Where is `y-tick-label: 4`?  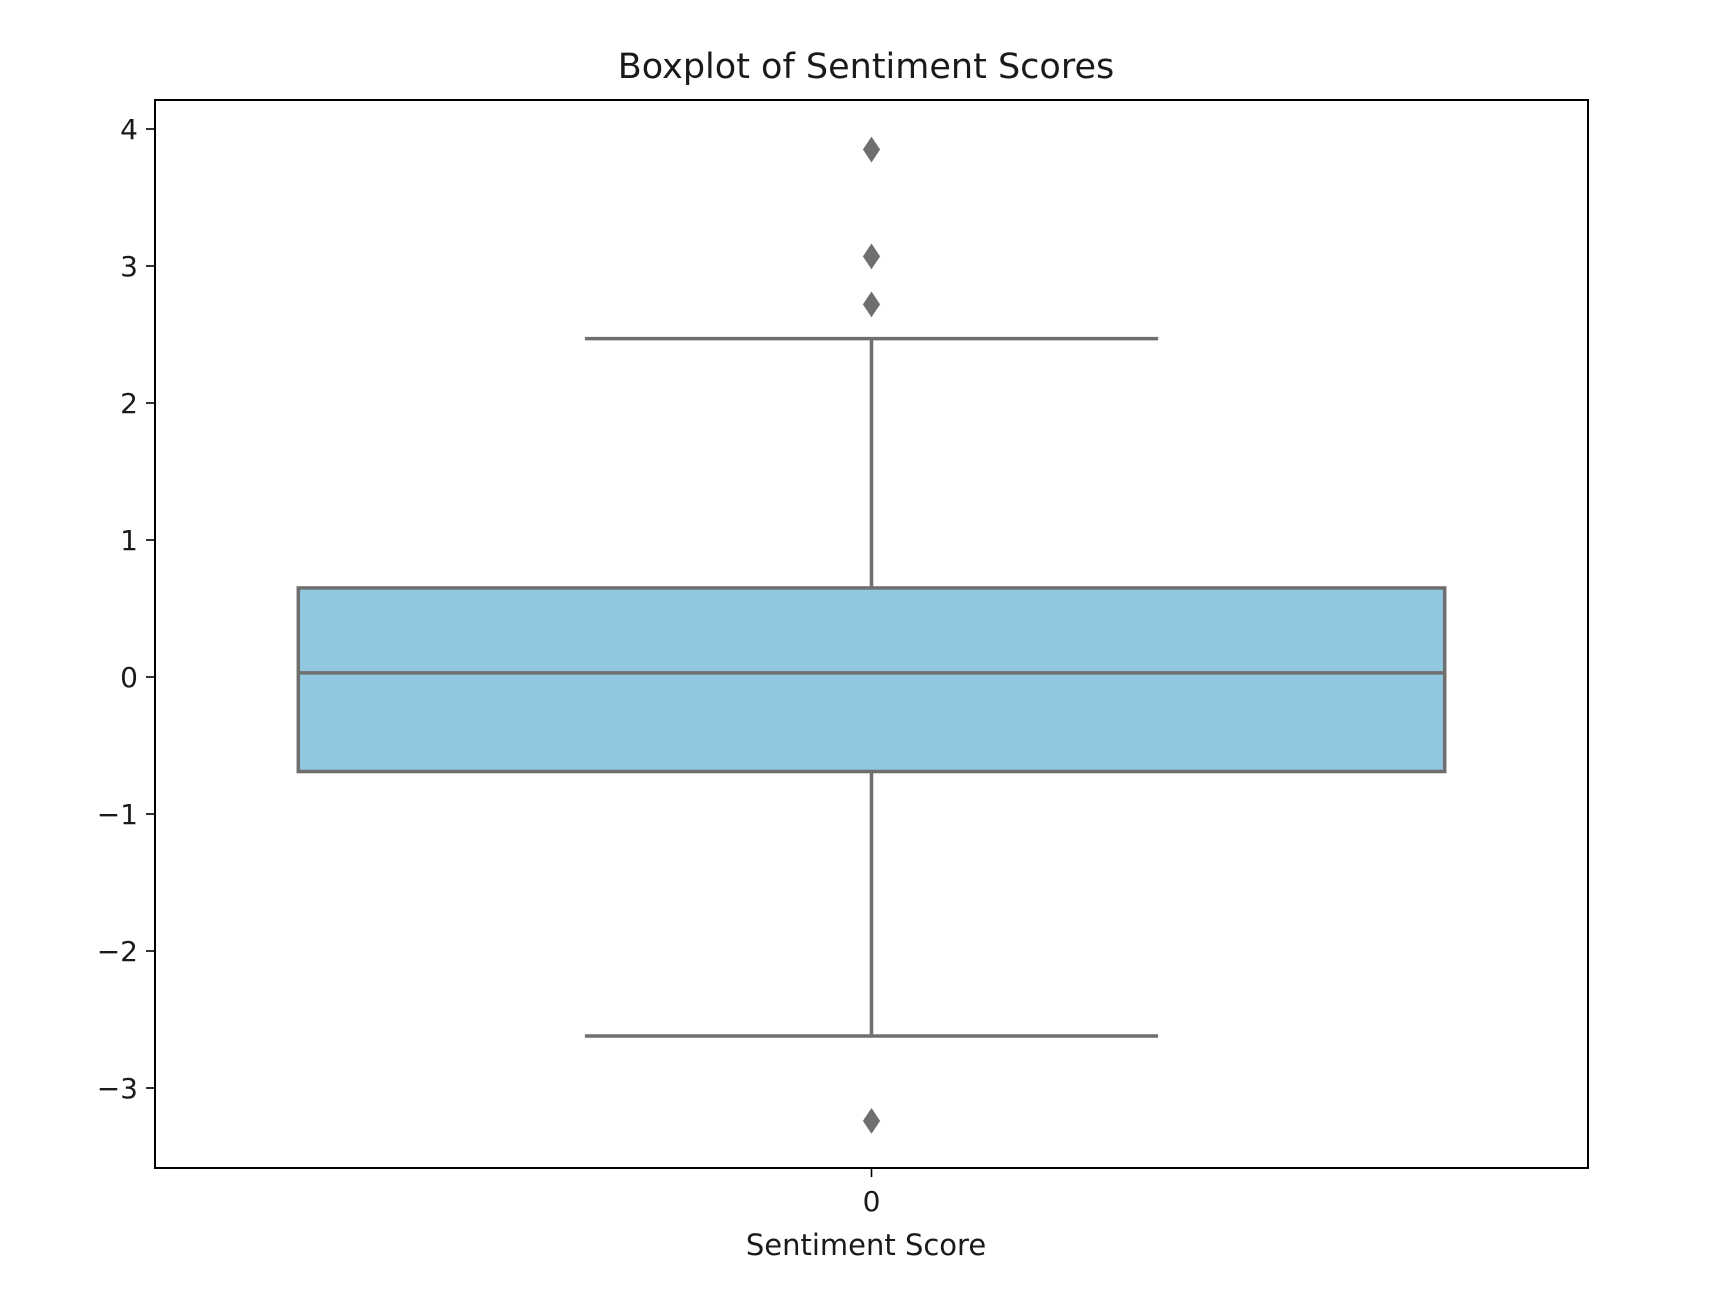
y-tick-label: 4 is located at coordinates (129, 129).